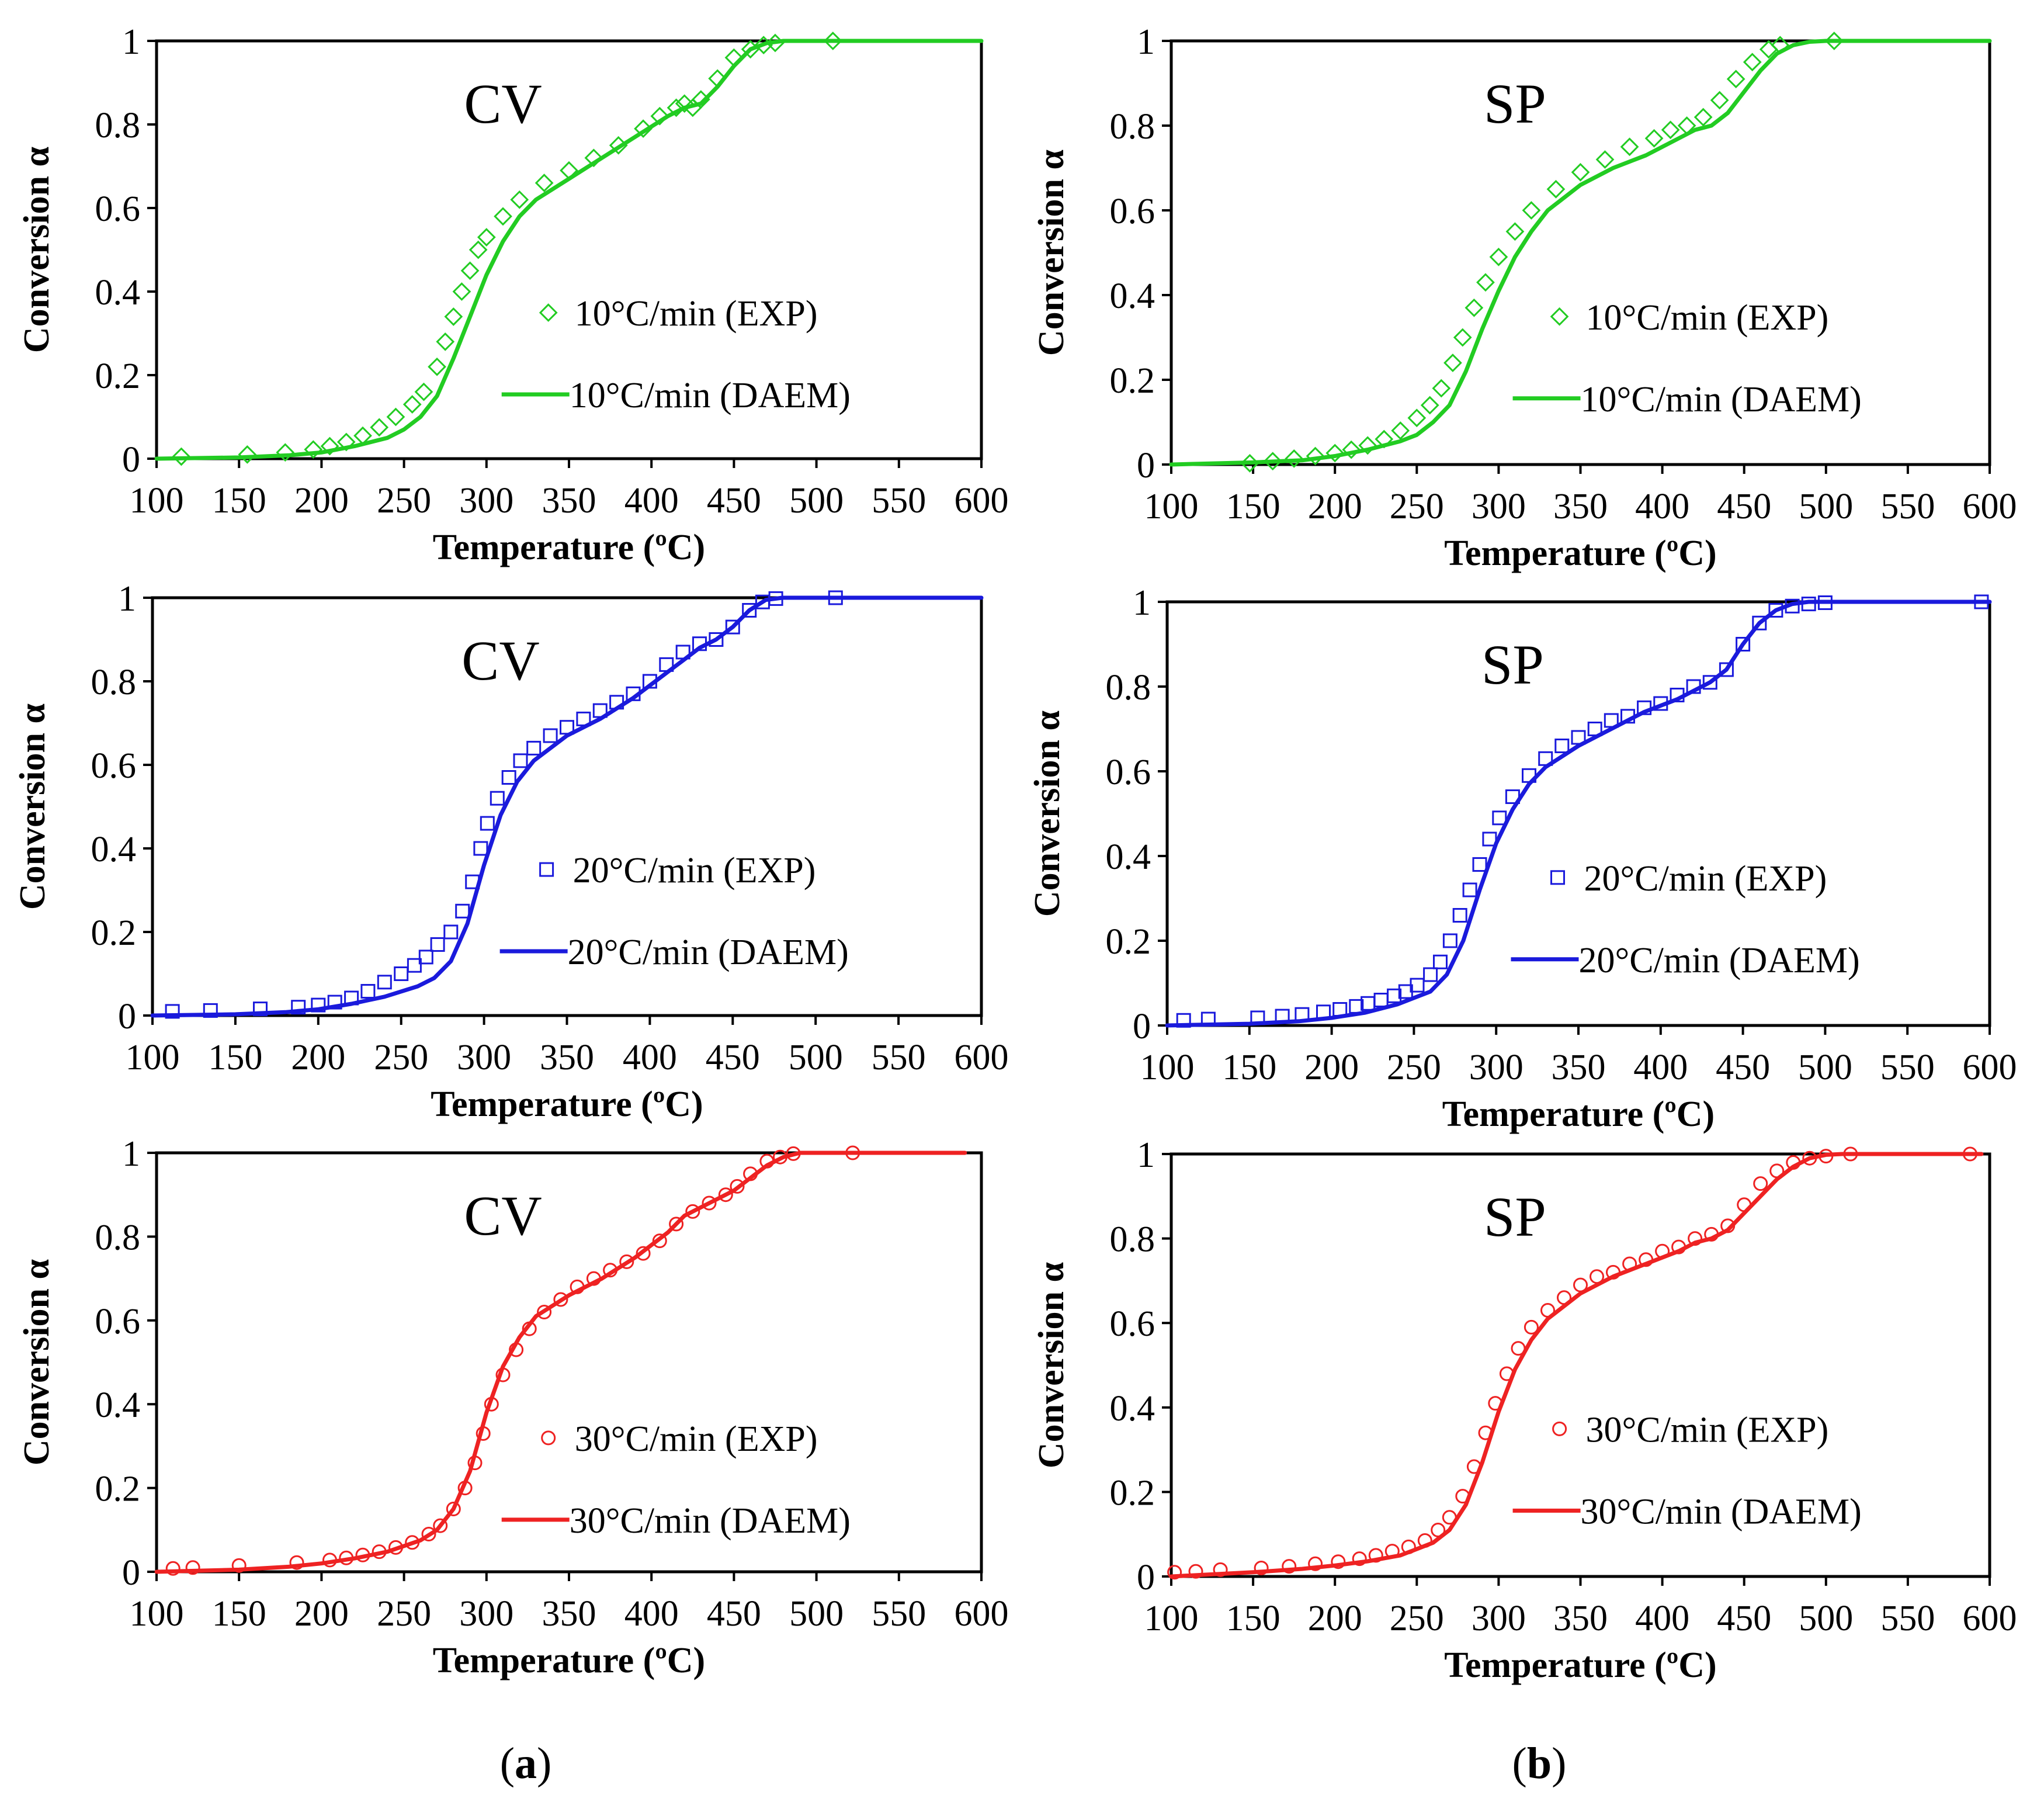 The image size is (2044, 1802). I want to click on legend-daem-label: 20°C/min (DAEM), so click(1718, 961).